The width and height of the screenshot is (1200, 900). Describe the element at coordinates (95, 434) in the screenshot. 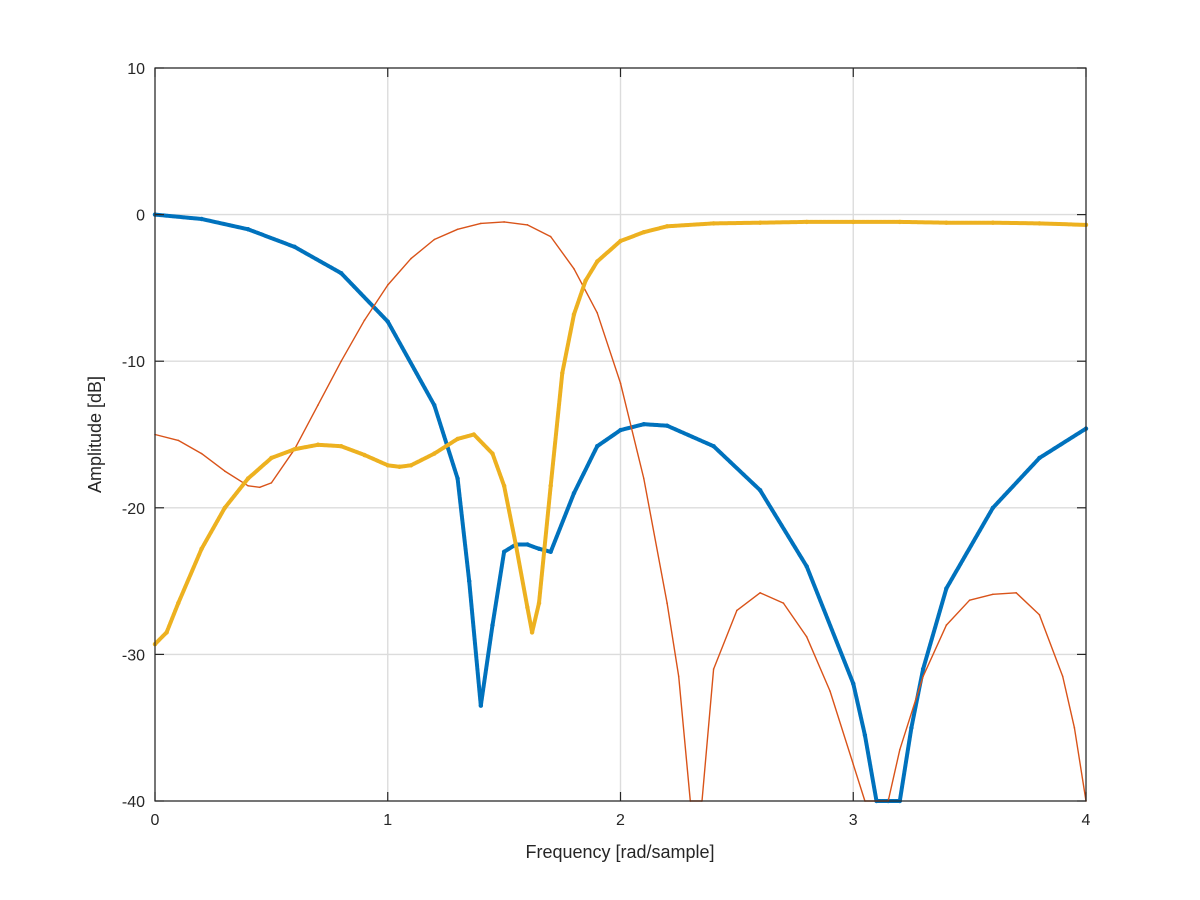

I see `y-axis-label: Amplitude [dB]` at that location.